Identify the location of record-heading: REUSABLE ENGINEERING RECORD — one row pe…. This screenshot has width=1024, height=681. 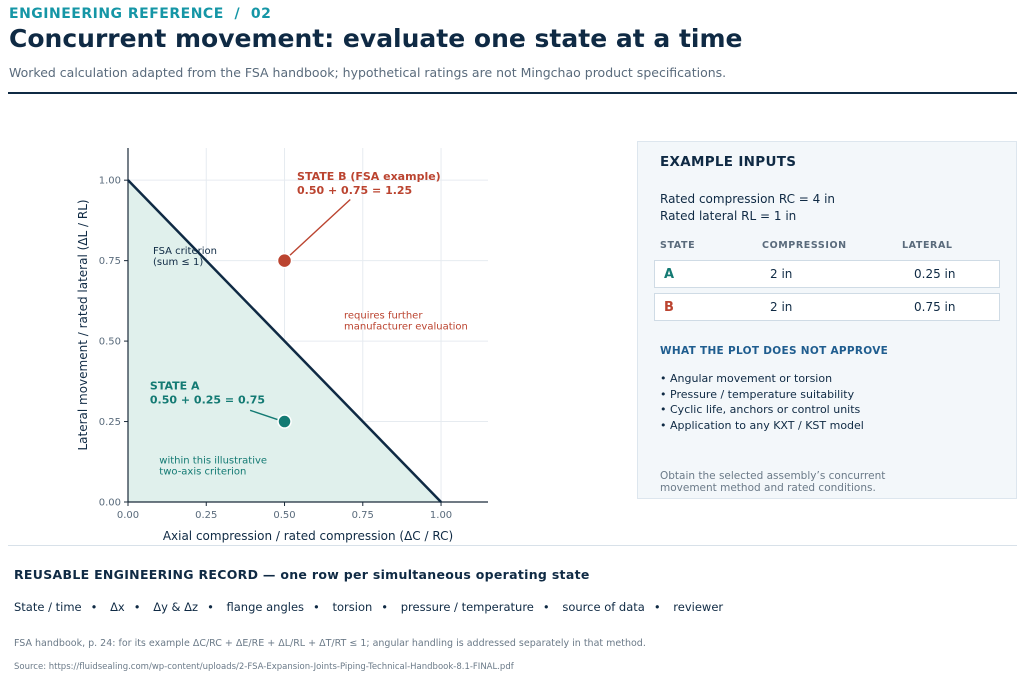
(302, 574).